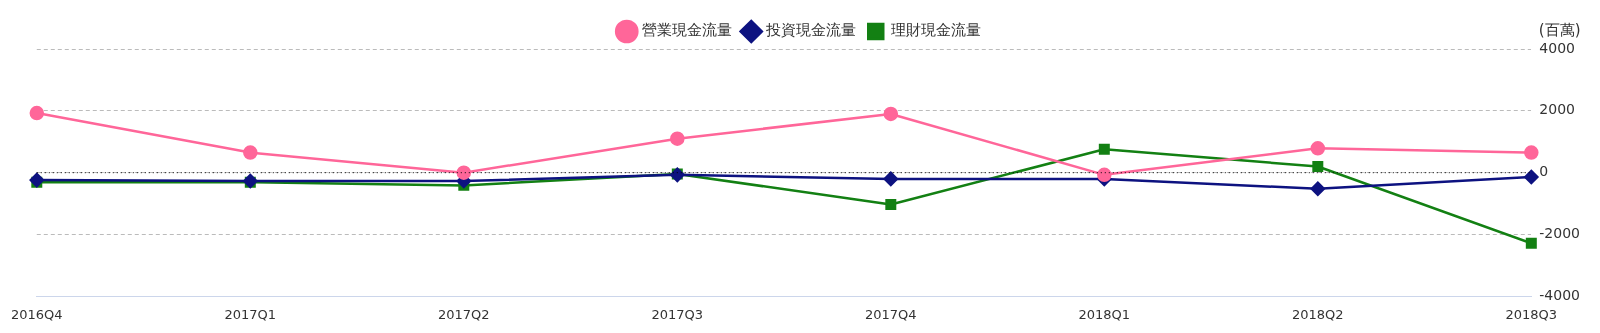 The height and width of the screenshot is (333, 1600). What do you see at coordinates (1531, 314) in the screenshot?
I see `x-tick-label: 2018Q3` at bounding box center [1531, 314].